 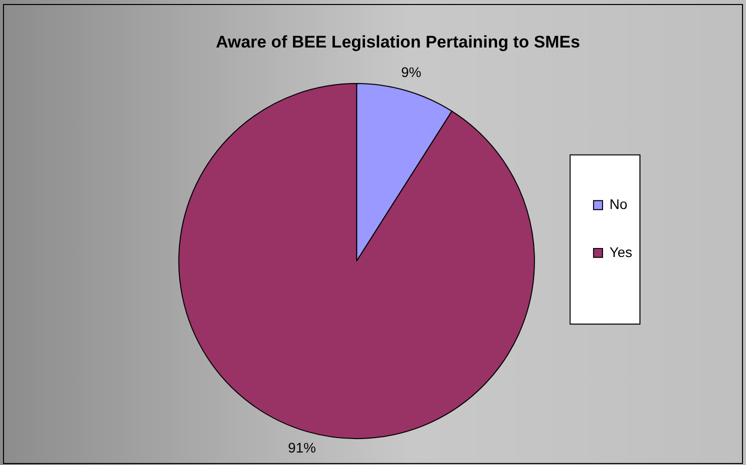 What do you see at coordinates (302, 448) in the screenshot?
I see `data-label: 91%` at bounding box center [302, 448].